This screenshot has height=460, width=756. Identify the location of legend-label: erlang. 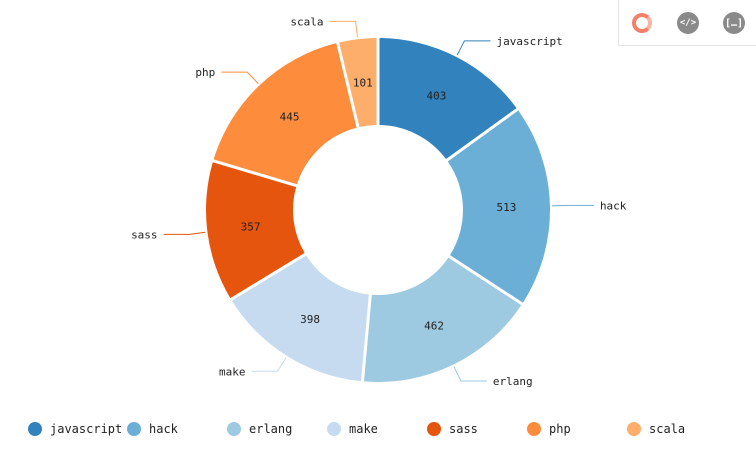
(271, 429).